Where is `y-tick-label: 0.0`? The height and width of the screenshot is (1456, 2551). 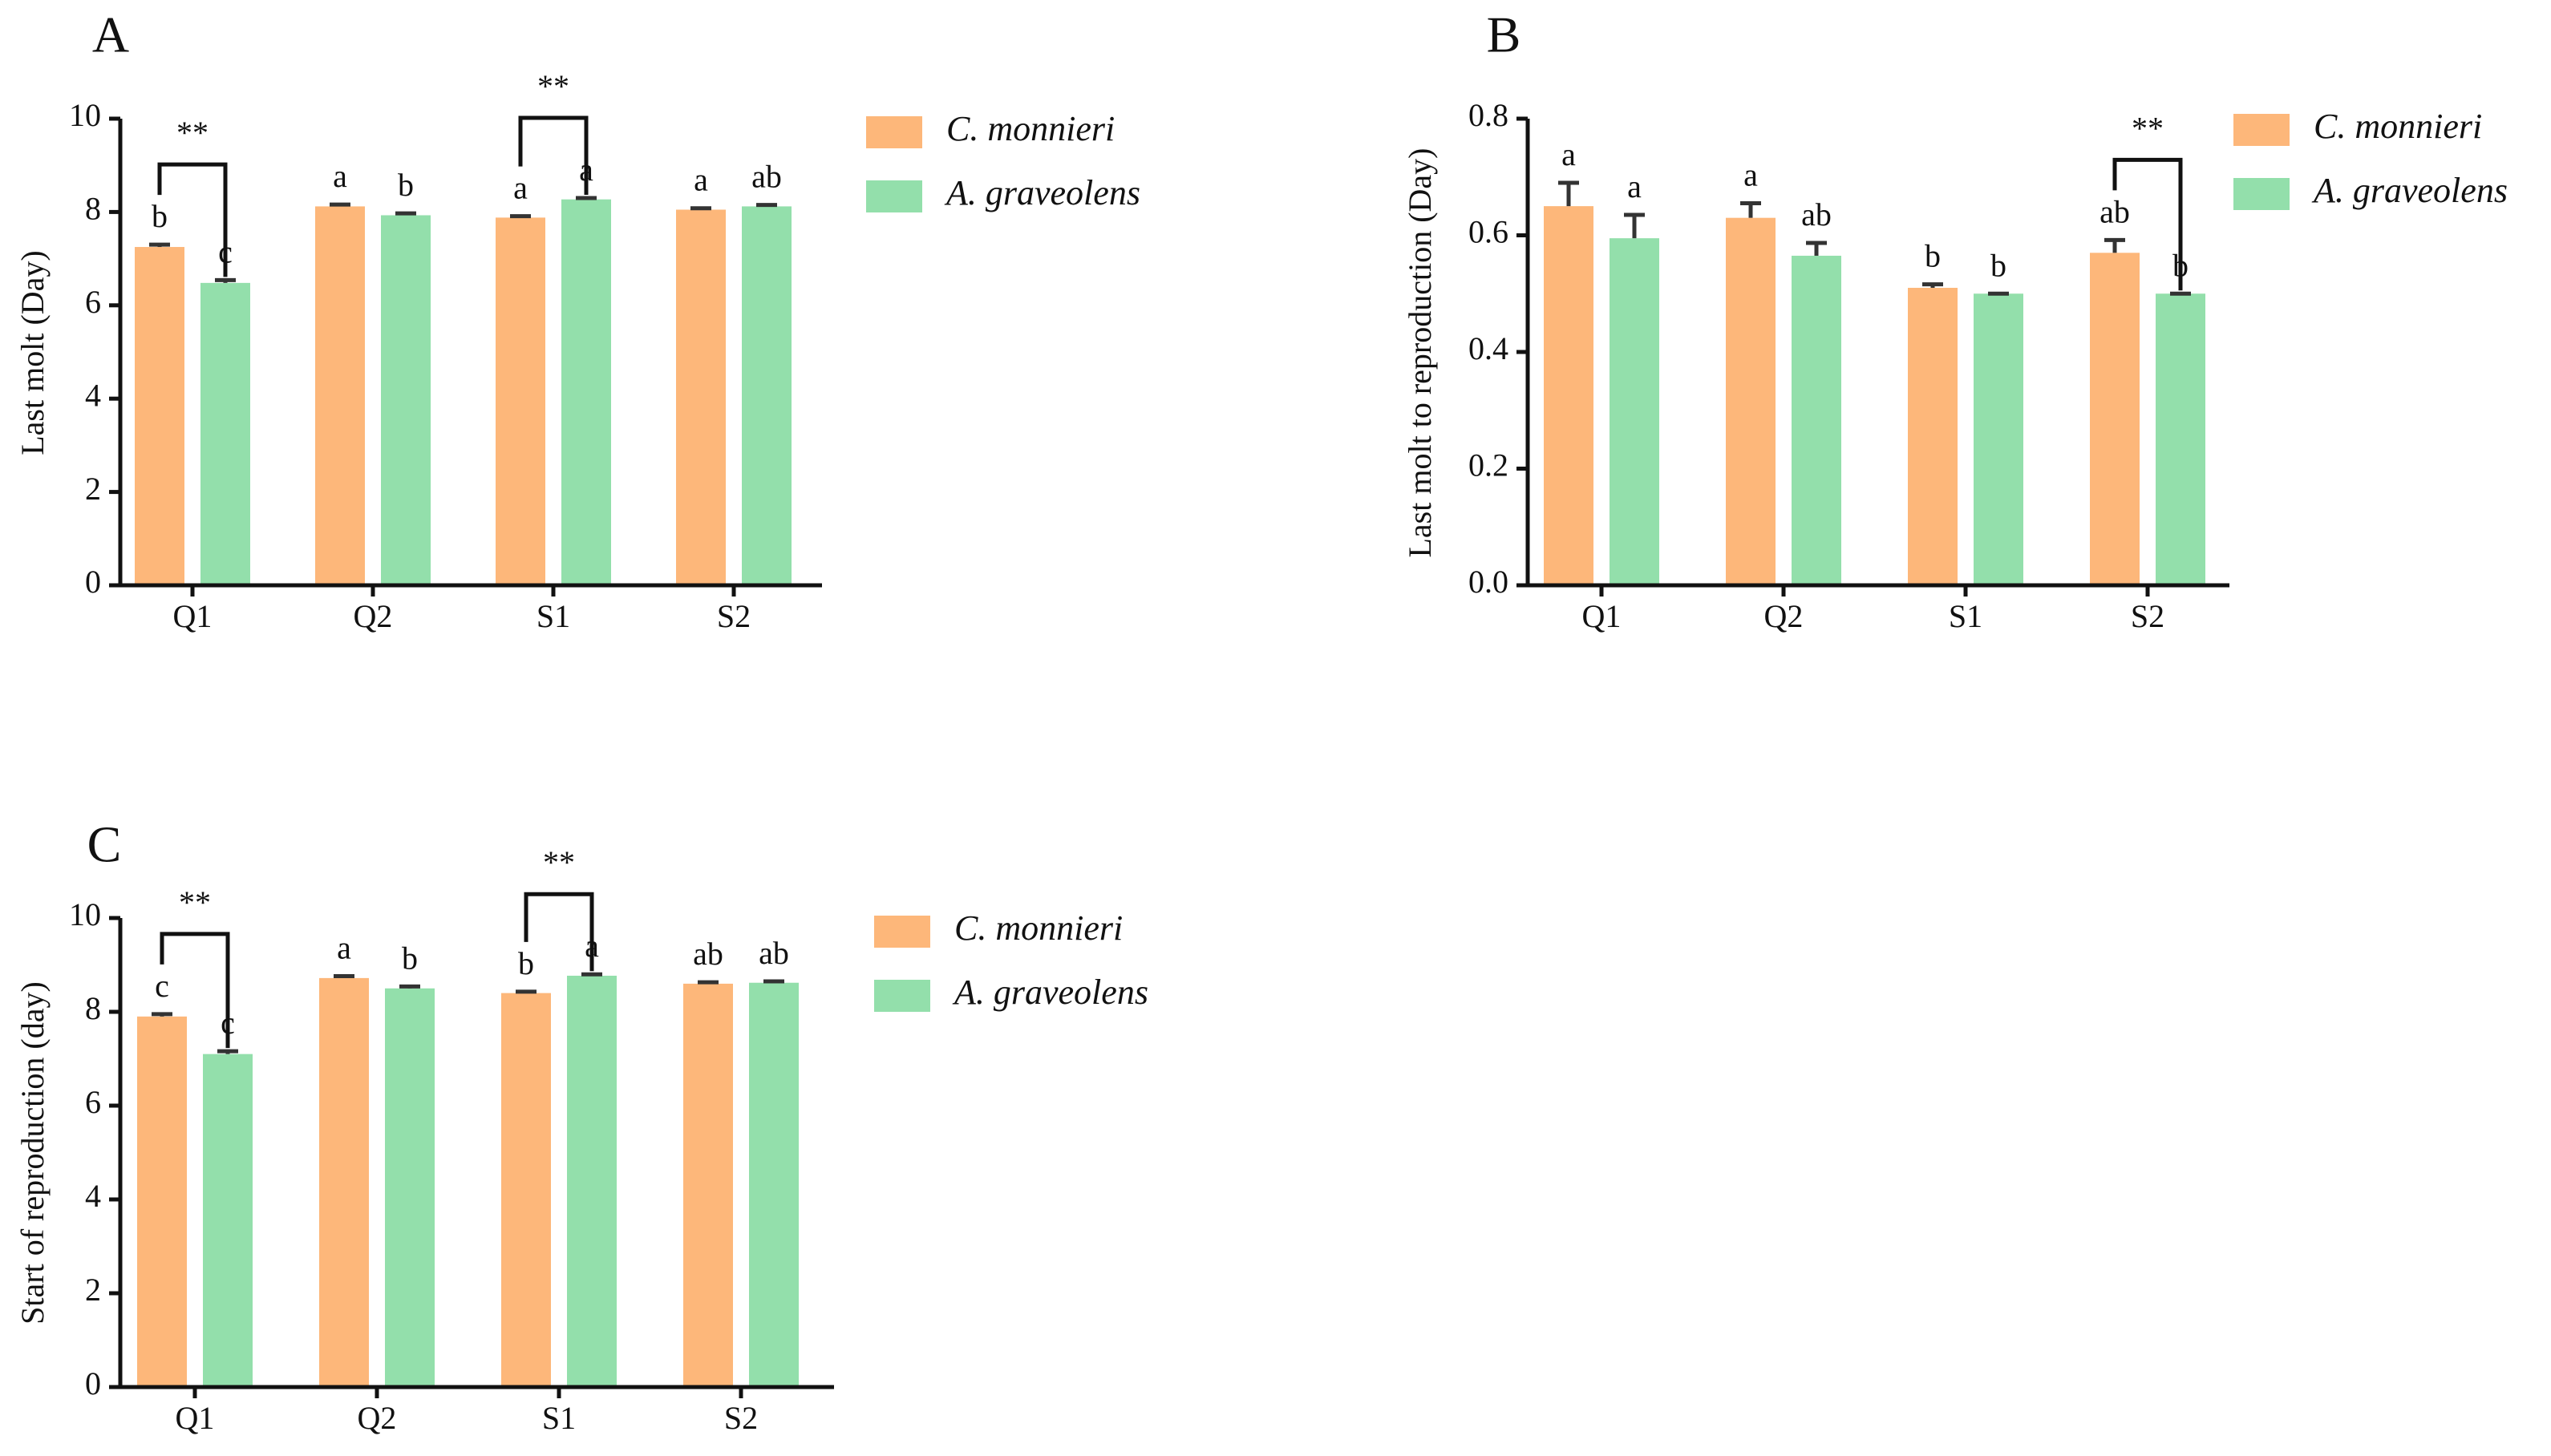 y-tick-label: 0.0 is located at coordinates (1488, 582).